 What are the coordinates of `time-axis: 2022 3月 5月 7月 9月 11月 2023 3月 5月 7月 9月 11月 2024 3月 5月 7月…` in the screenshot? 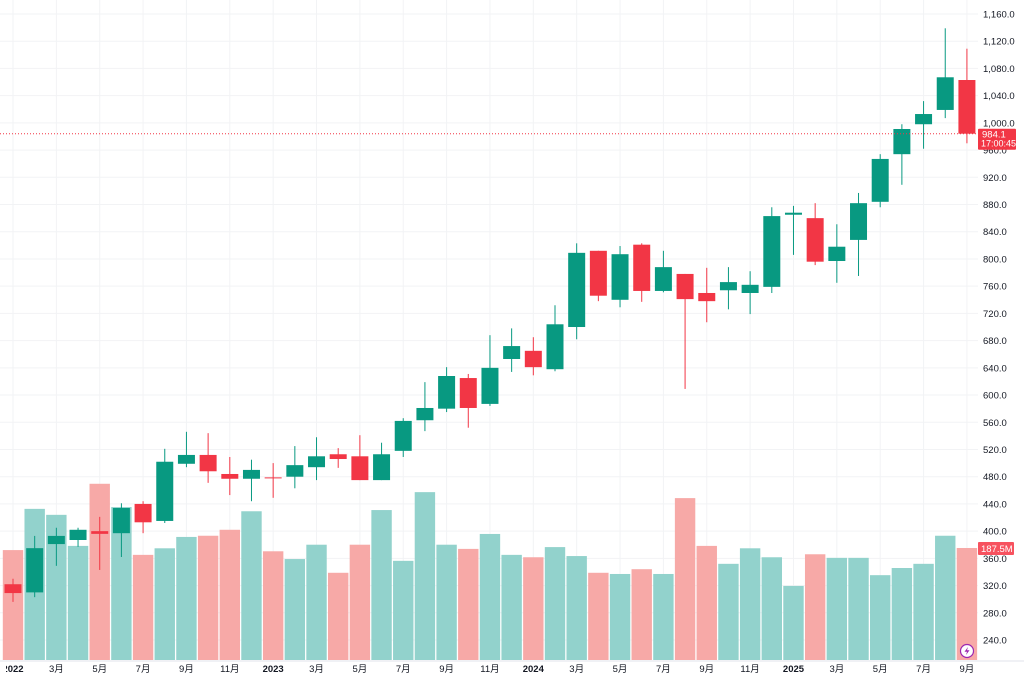 It's located at (512, 670).